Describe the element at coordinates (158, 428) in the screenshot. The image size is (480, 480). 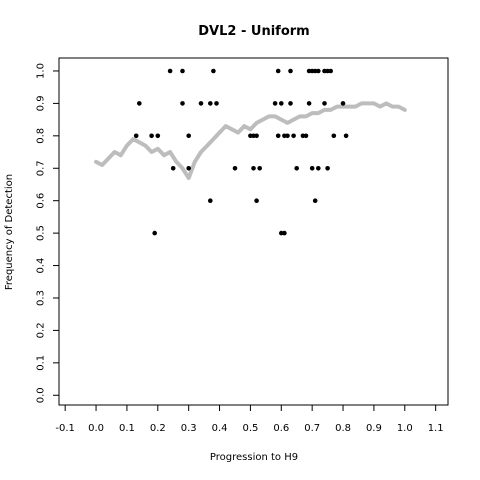
I see `x-tick-label: 0.2` at that location.